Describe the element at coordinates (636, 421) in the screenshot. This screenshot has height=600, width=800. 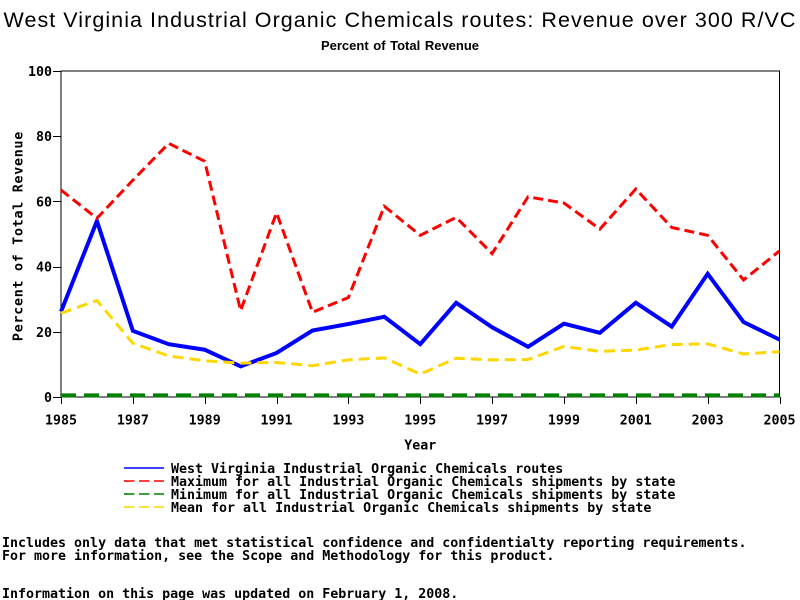
I see `x-tick-label: 2001` at that location.